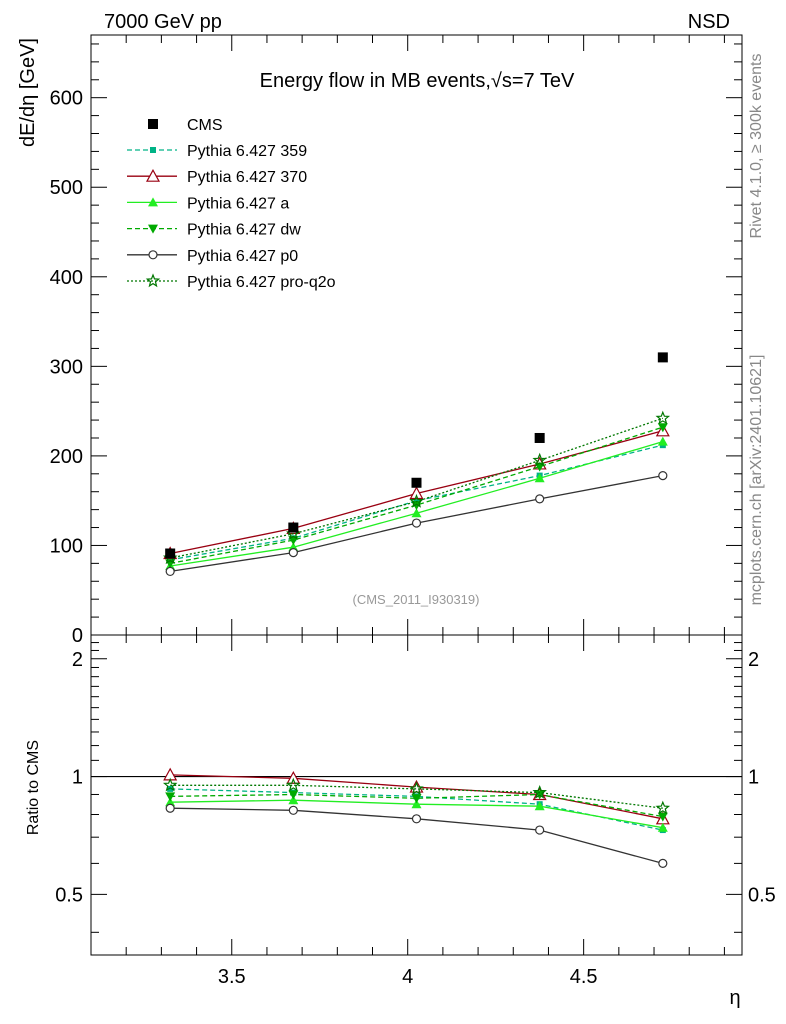 This screenshot has width=786, height=1024. Describe the element at coordinates (756, 146) in the screenshot. I see `rivet-label: Rivet 4.1.0, ≥ 300k events` at that location.